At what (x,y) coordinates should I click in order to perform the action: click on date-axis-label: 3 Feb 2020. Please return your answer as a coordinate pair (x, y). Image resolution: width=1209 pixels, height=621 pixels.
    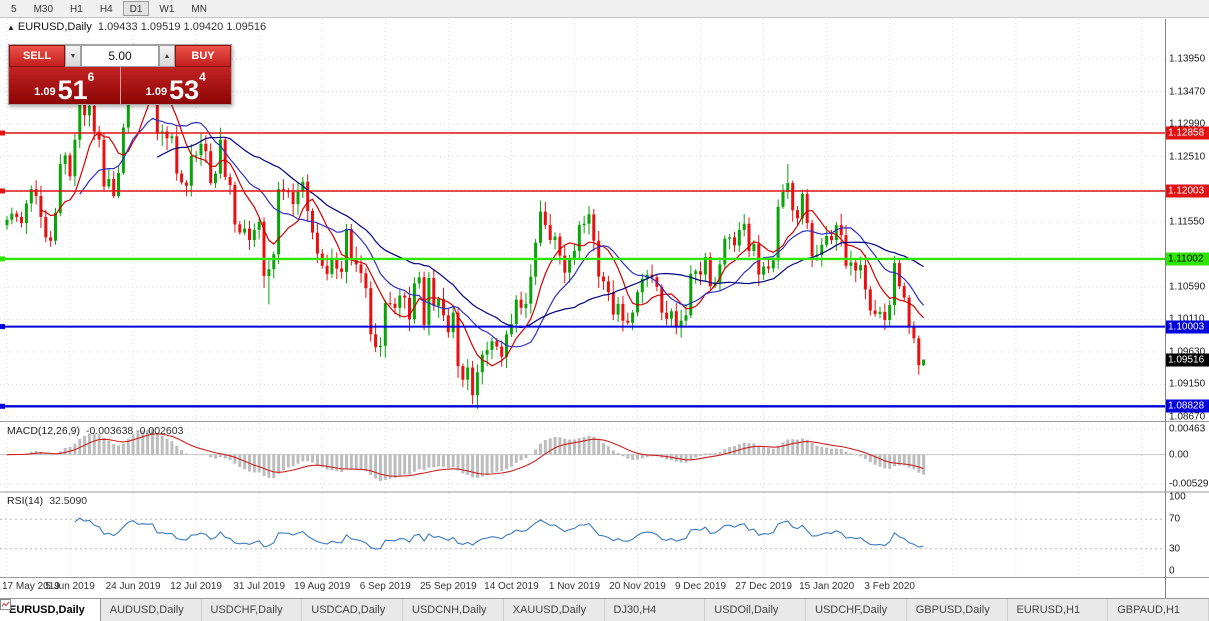
    Looking at the image, I should click on (889, 586).